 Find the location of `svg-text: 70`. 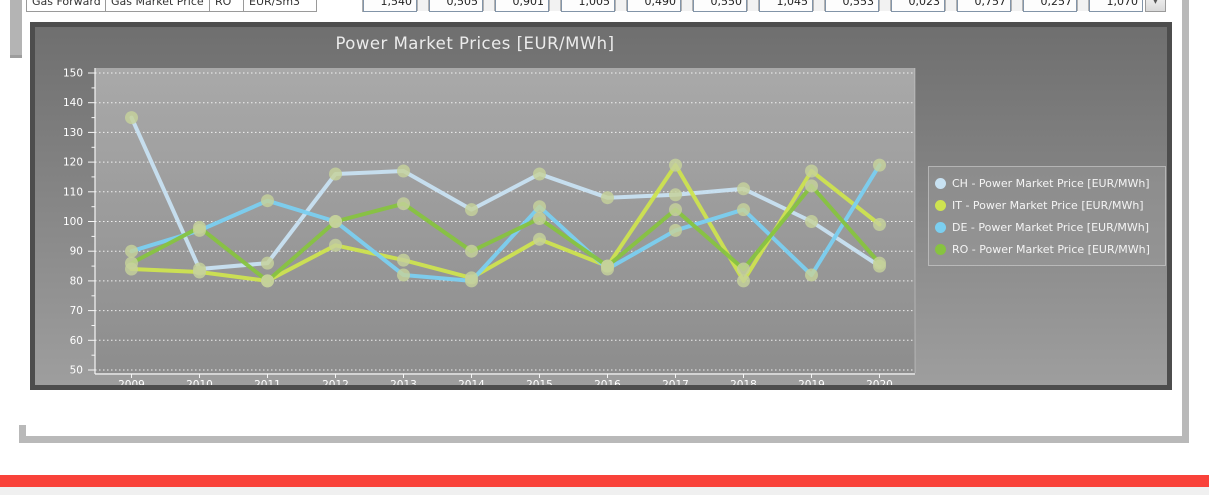

svg-text: 70 is located at coordinates (76, 311).